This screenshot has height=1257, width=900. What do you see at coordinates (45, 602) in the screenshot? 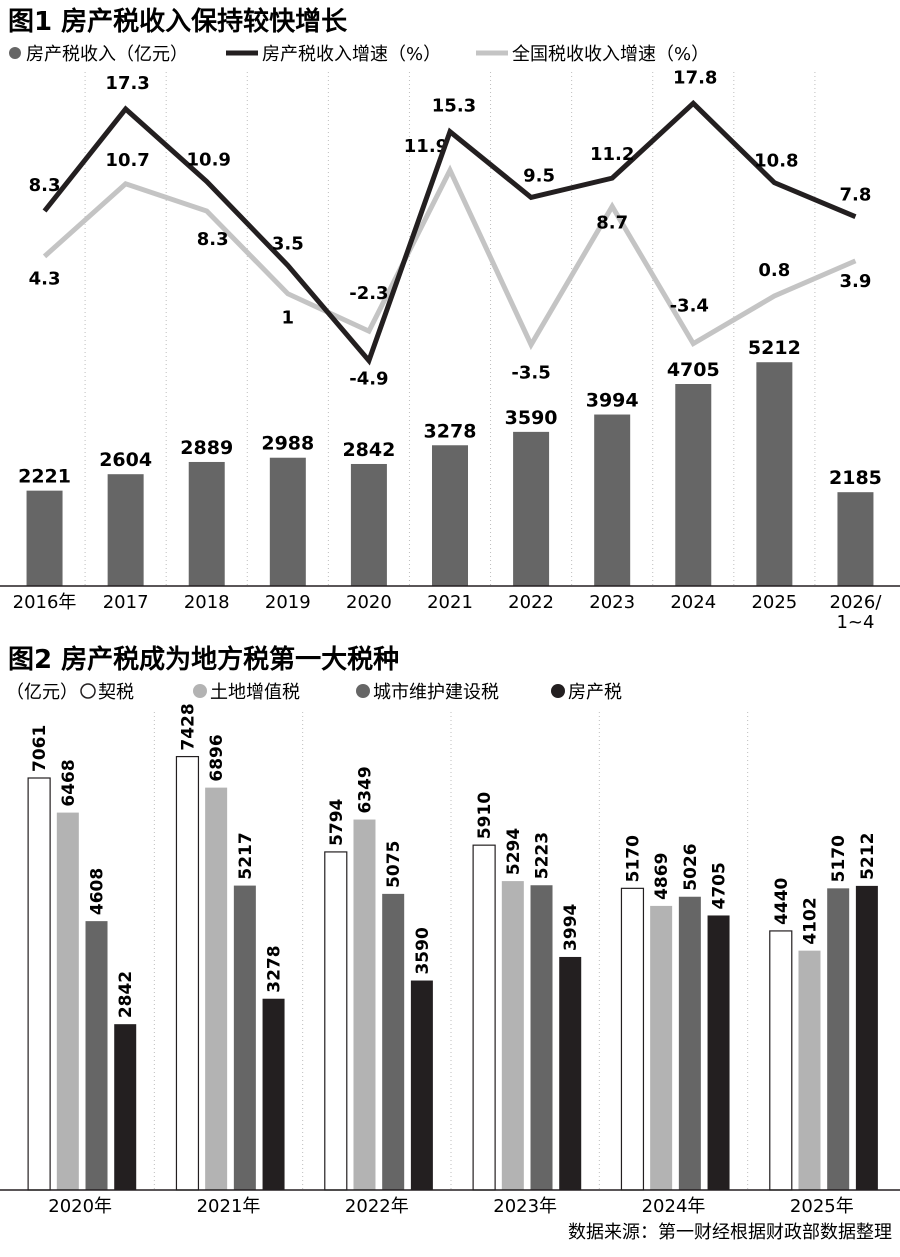
I see `x-tick-label: 2016年` at bounding box center [45, 602].